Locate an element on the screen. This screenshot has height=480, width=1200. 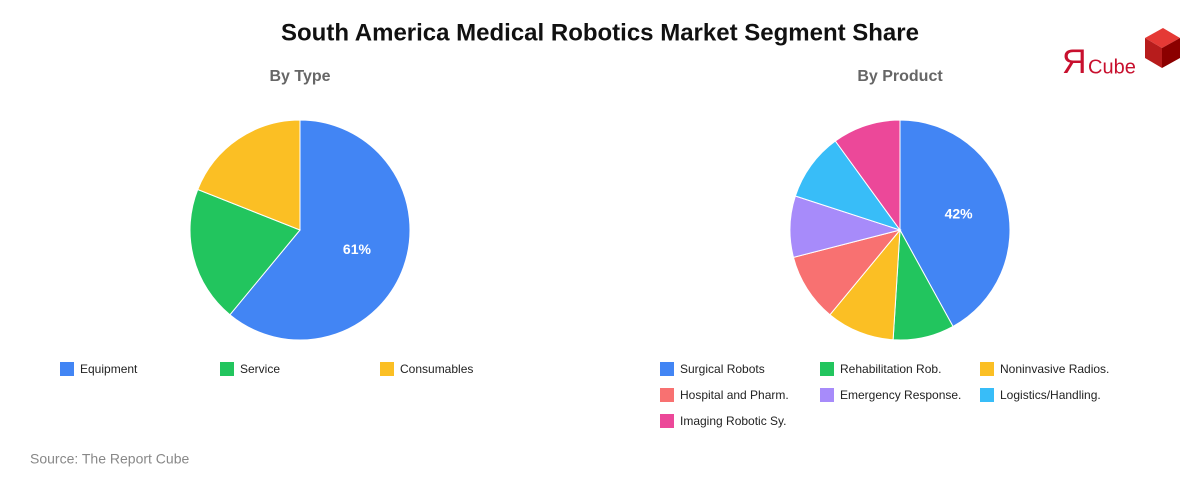
legend-label: Rehabilitation Rob. is located at coordinates (890, 369).